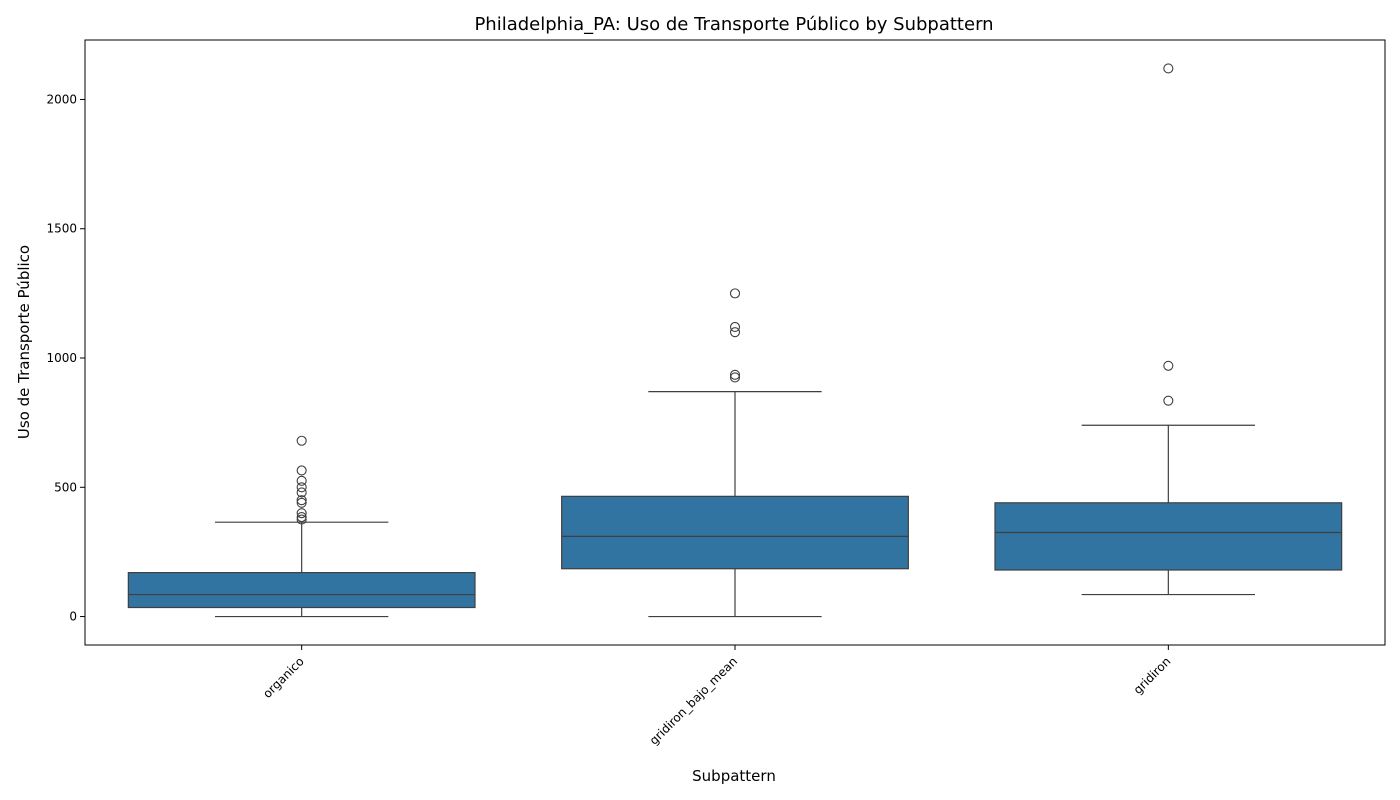 The image size is (1400, 800). Describe the element at coordinates (73, 617) in the screenshot. I see `y-tick-label: 0` at that location.